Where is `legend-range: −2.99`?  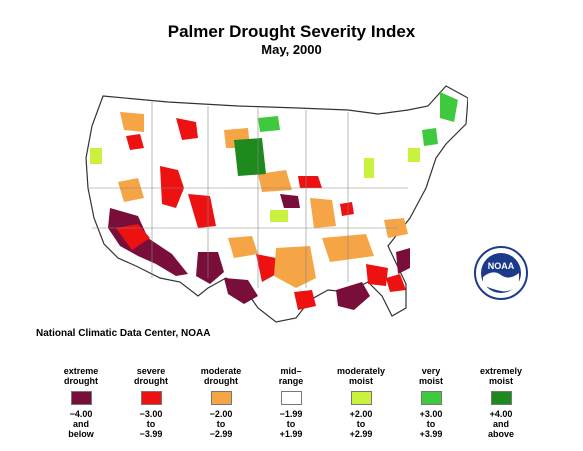 legend-range: −2.99 is located at coordinates (221, 434).